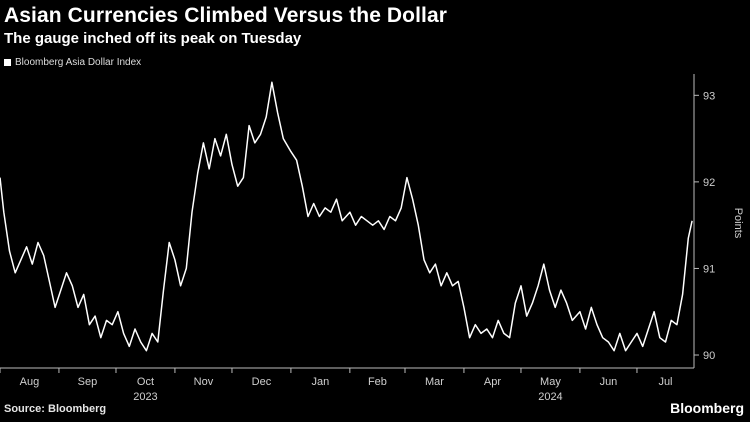  What do you see at coordinates (204, 382) in the screenshot?
I see `x-tick-label: Nov` at bounding box center [204, 382].